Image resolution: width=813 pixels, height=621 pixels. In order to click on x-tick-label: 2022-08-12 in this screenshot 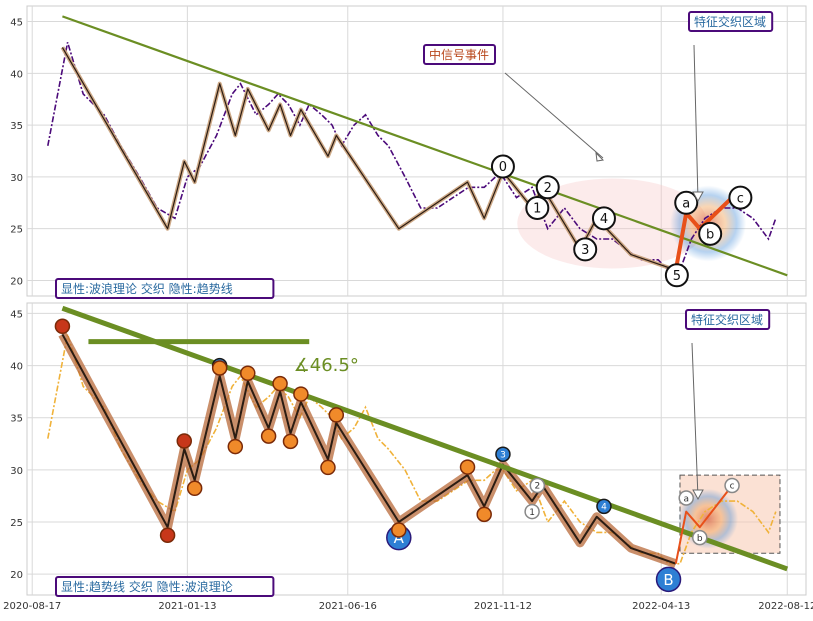, I will do `click(785, 606)`.